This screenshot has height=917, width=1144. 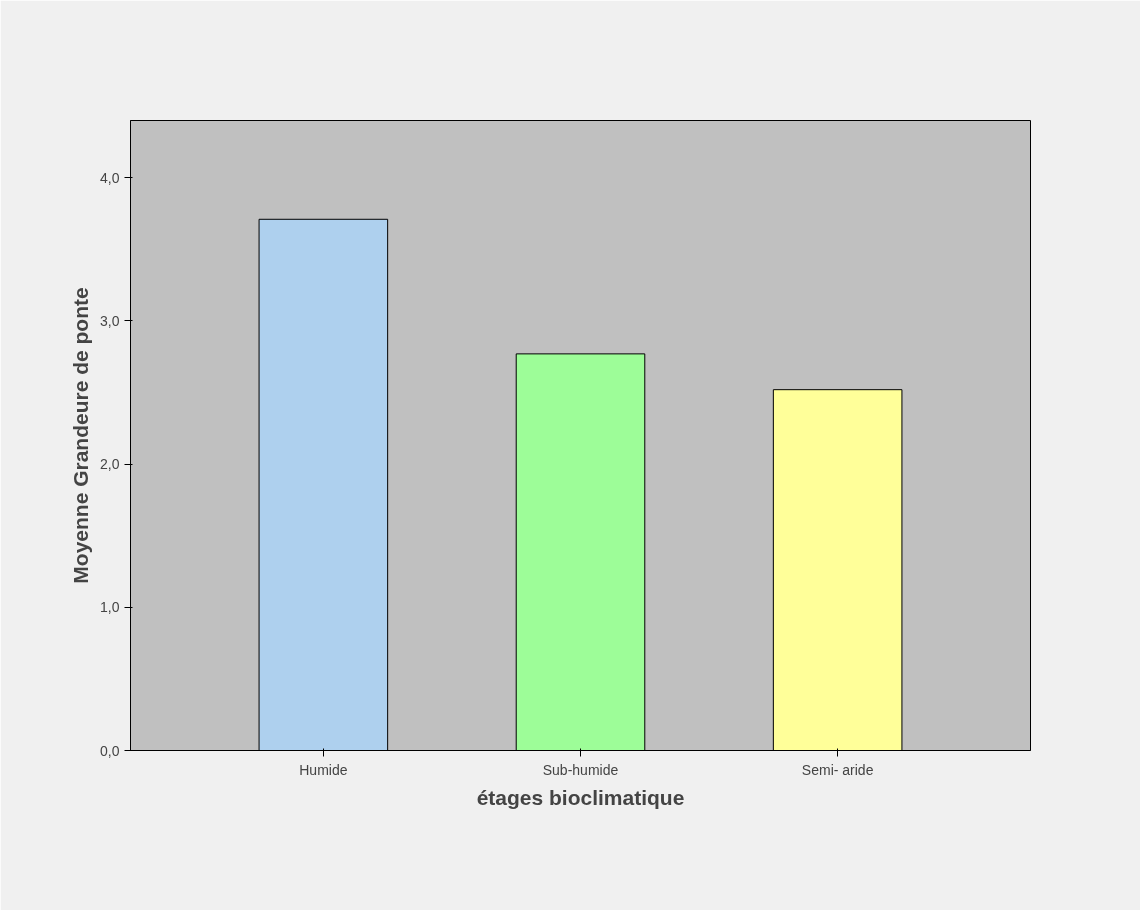 What do you see at coordinates (580, 769) in the screenshot?
I see `x-tick-label: Sub-humide` at bounding box center [580, 769].